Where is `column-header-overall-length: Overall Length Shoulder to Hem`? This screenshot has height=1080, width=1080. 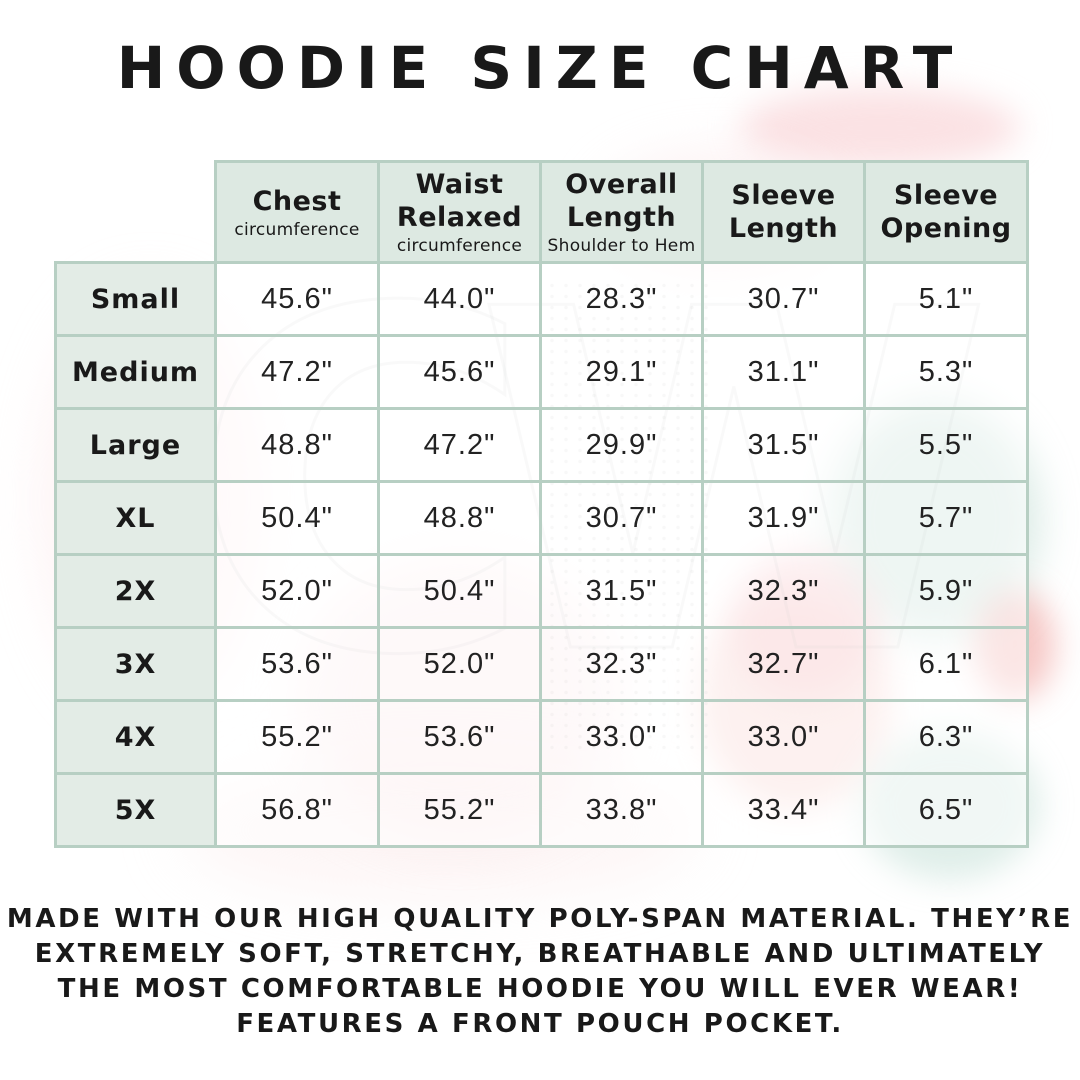
column-header-overall-length: Overall Length Shoulder to Hem is located at coordinates (621, 212).